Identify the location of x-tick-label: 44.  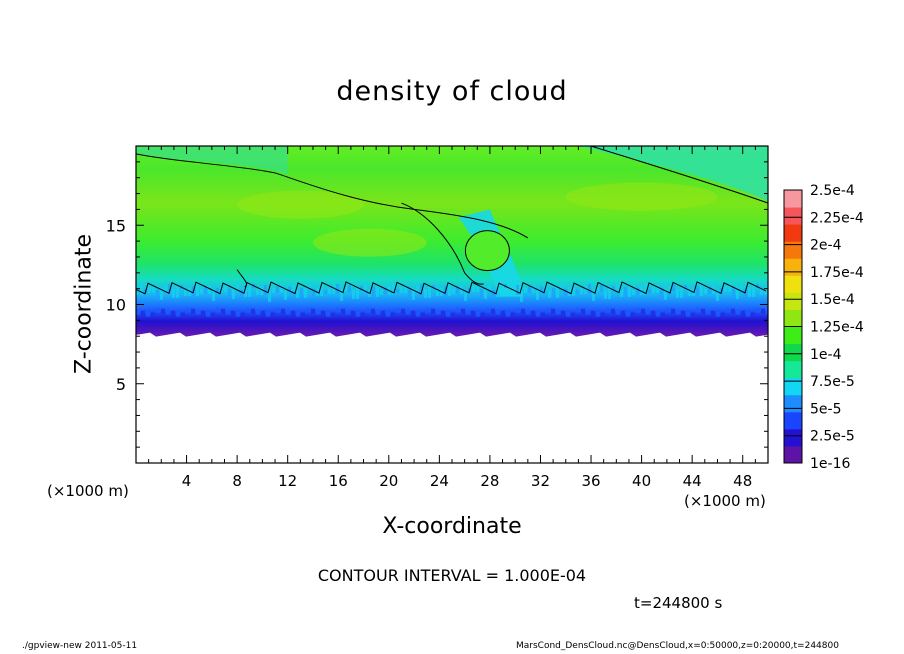
(692, 481).